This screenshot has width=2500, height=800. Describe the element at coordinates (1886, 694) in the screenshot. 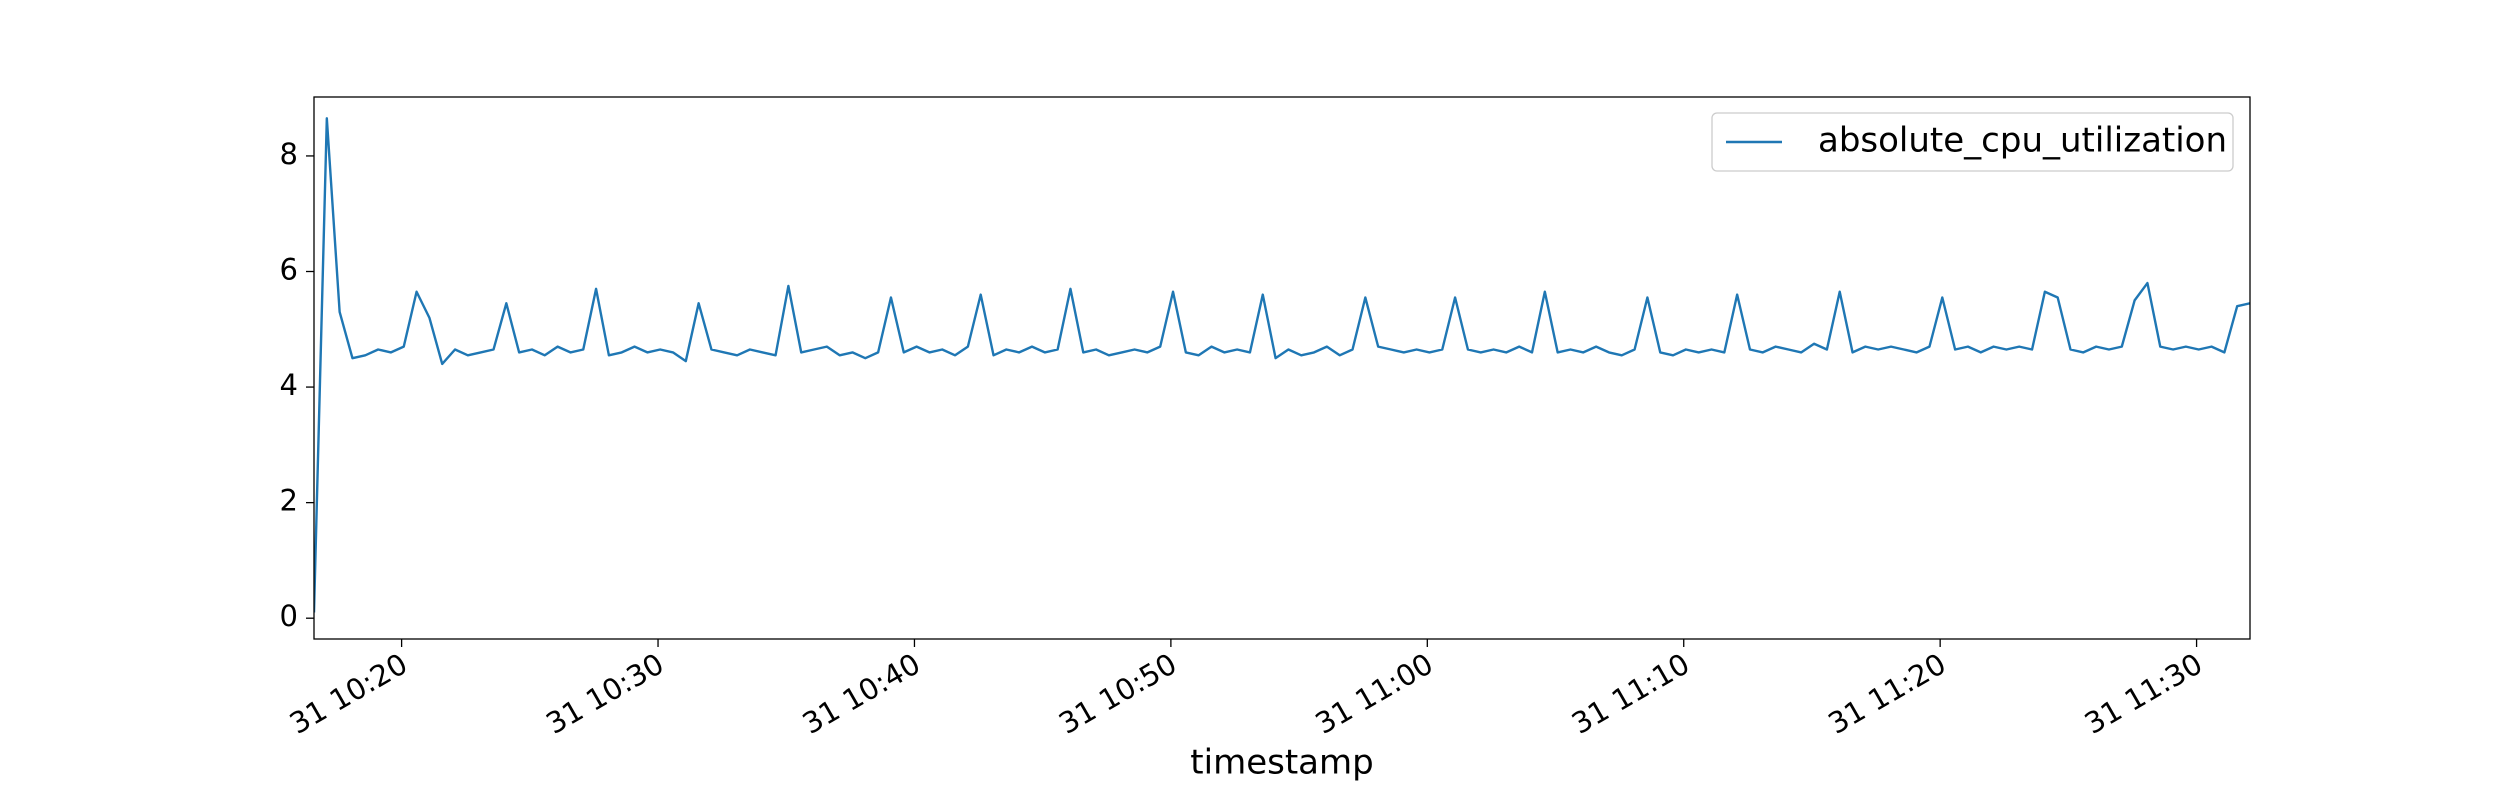

I see `x-tick-label: 31 11:20` at that location.